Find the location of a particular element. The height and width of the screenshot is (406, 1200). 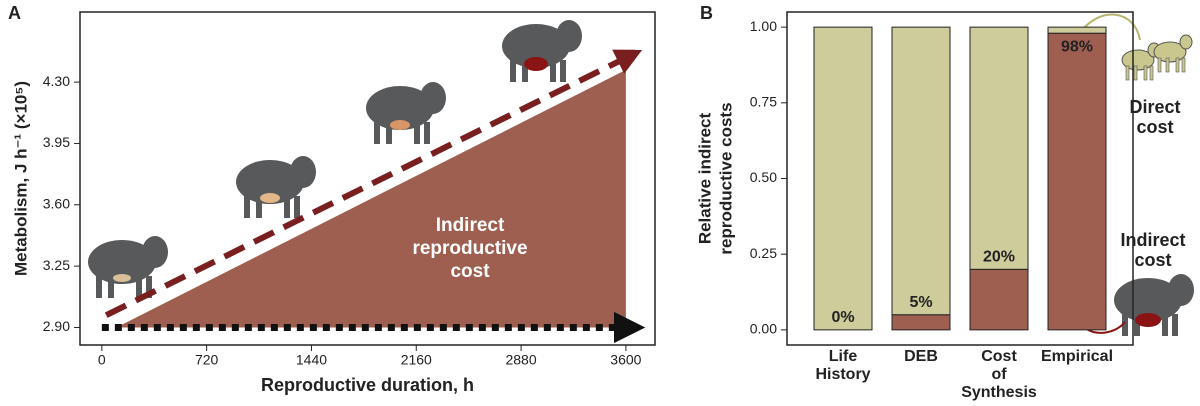

x-tick-label: 0 is located at coordinates (102, 360).